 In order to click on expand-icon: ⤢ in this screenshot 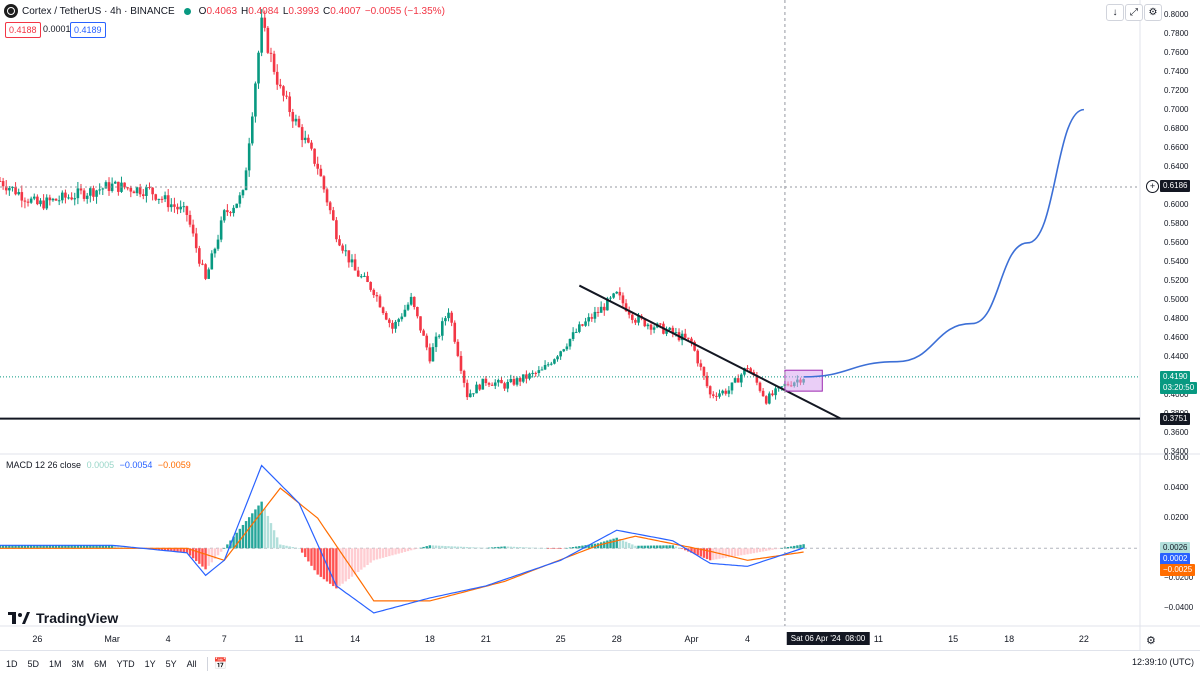, I will do `click(1134, 12)`.